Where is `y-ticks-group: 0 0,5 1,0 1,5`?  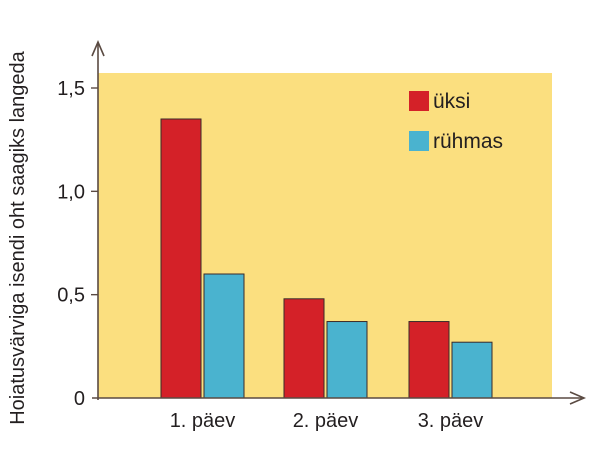 y-ticks-group: 0 0,5 1,0 1,5 is located at coordinates (77, 244).